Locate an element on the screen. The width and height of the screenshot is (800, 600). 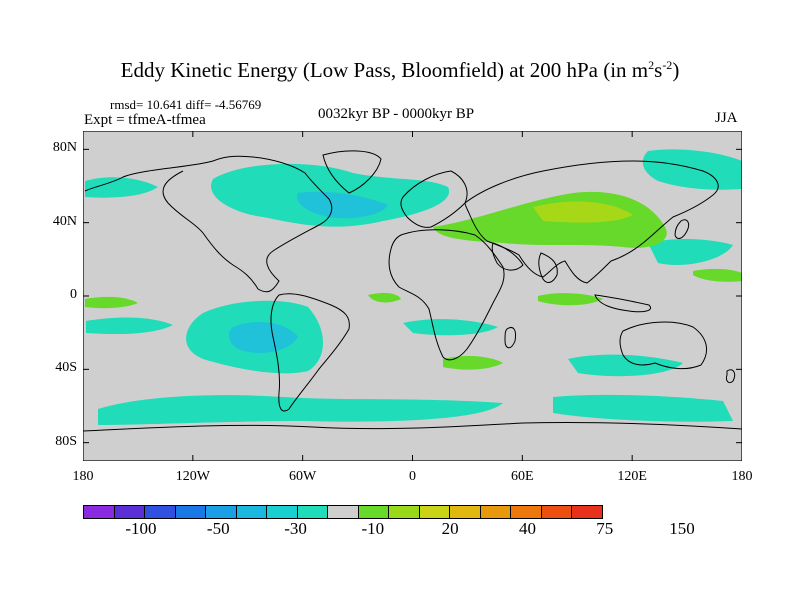
y-tick-label: 40S is located at coordinates (66, 368).